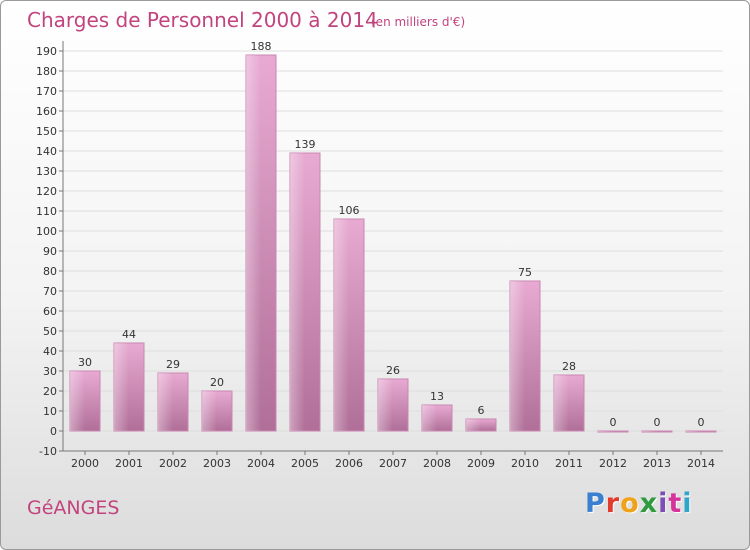 The width and height of the screenshot is (750, 550). I want to click on x-tick-label: 2004, so click(261, 463).